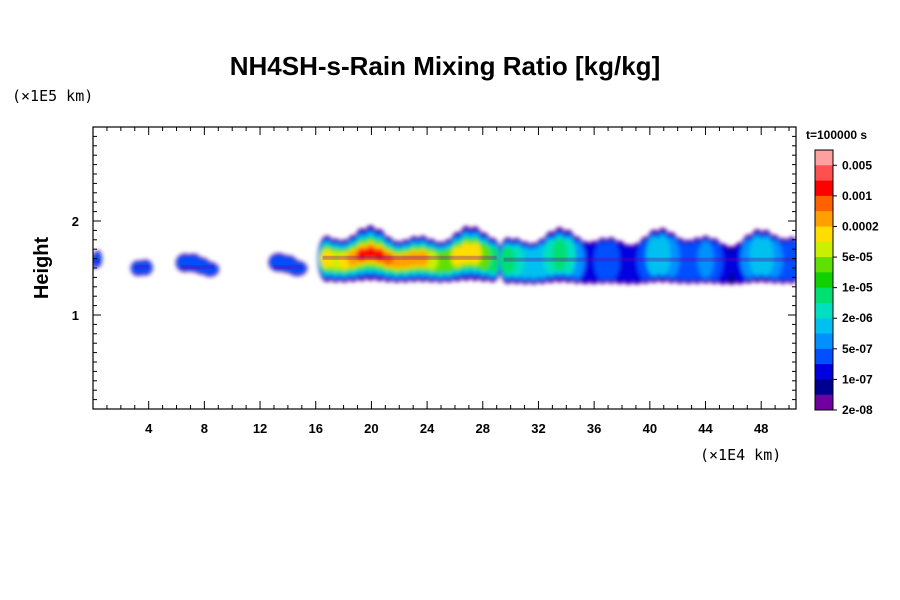 This screenshot has height=600, width=900. What do you see at coordinates (75, 221) in the screenshot?
I see `y-tick-label: 2` at bounding box center [75, 221].